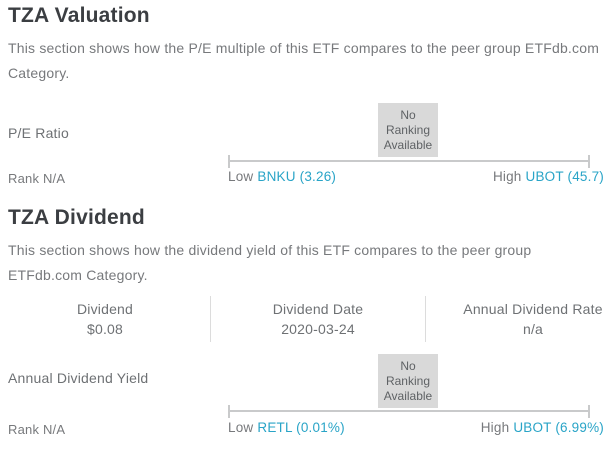  Describe the element at coordinates (558, 427) in the screenshot. I see `high-ticker-link: UBOT (6.99%)` at that location.